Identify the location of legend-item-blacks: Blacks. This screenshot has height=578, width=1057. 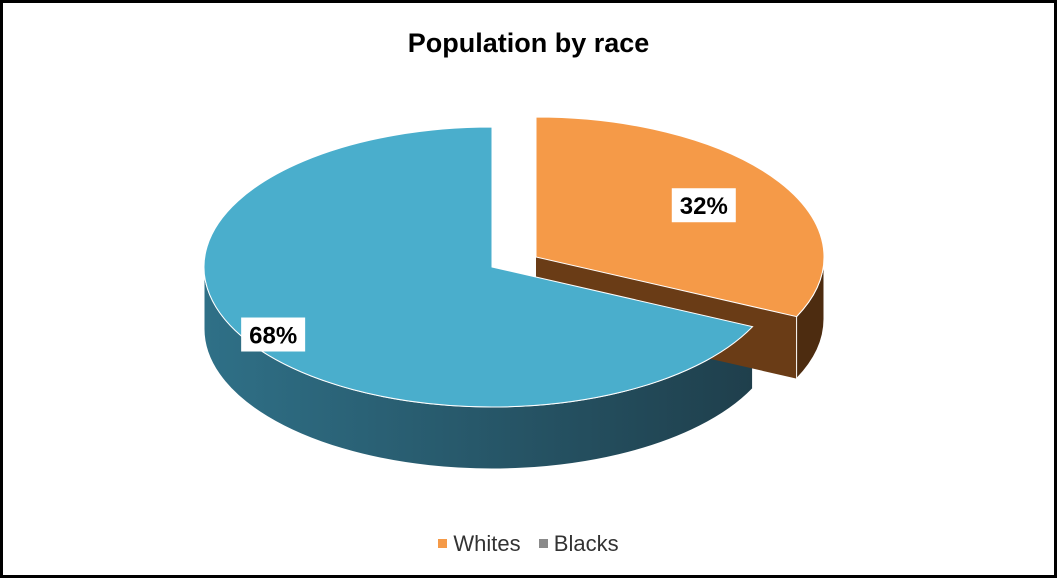
(578, 543).